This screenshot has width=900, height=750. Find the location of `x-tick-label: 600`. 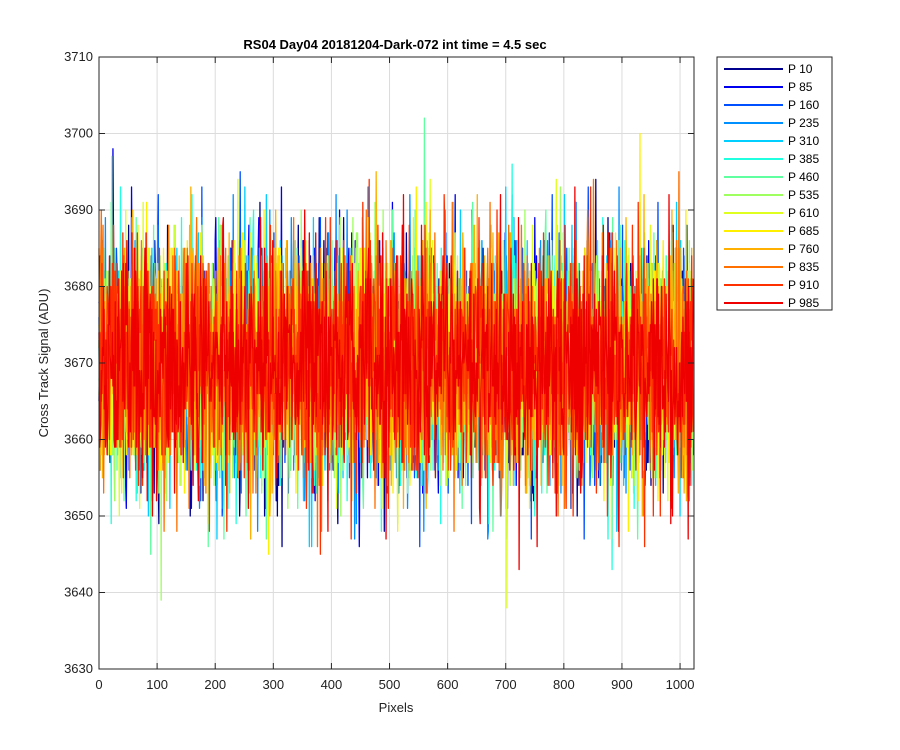

x-tick-label: 600 is located at coordinates (448, 684).